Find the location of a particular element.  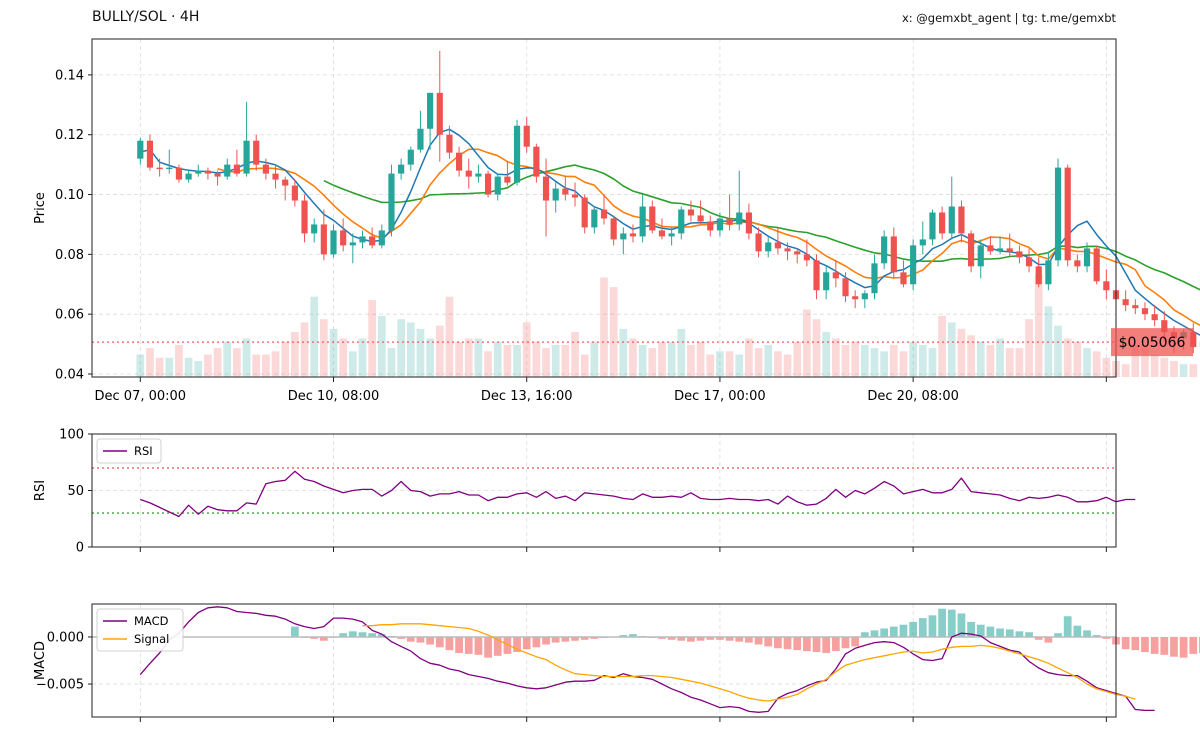

price-ytick-label: 0.08 is located at coordinates (69, 255).